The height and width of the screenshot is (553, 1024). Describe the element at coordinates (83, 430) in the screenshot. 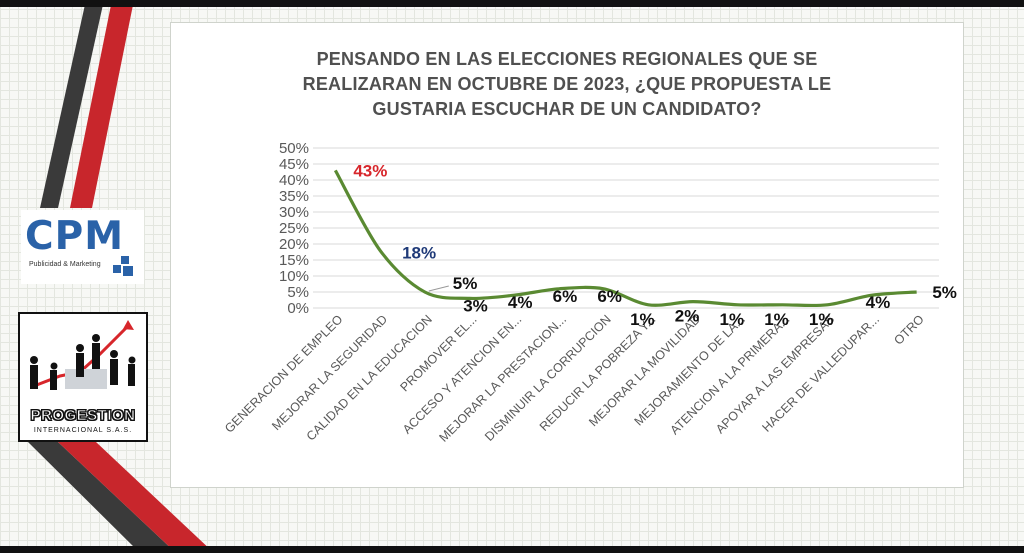

I see `progestion-logo-sub: INTERNACIONAL S.A.S.` at that location.